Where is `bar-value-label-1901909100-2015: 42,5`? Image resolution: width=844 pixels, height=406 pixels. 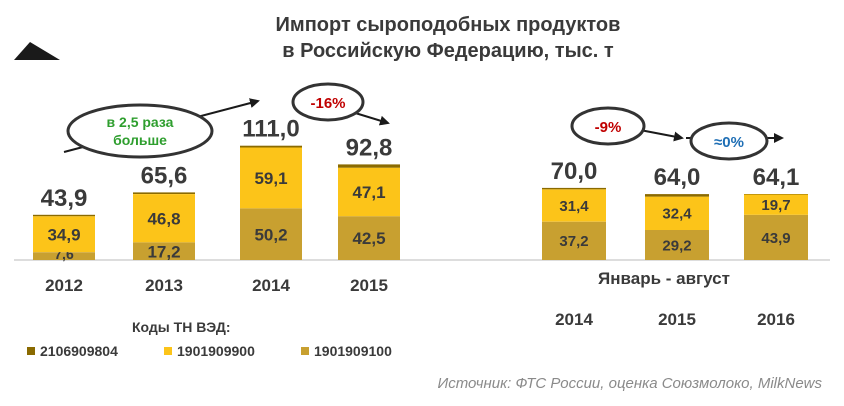 bar-value-label-1901909100-2015: 42,5 is located at coordinates (368, 238).